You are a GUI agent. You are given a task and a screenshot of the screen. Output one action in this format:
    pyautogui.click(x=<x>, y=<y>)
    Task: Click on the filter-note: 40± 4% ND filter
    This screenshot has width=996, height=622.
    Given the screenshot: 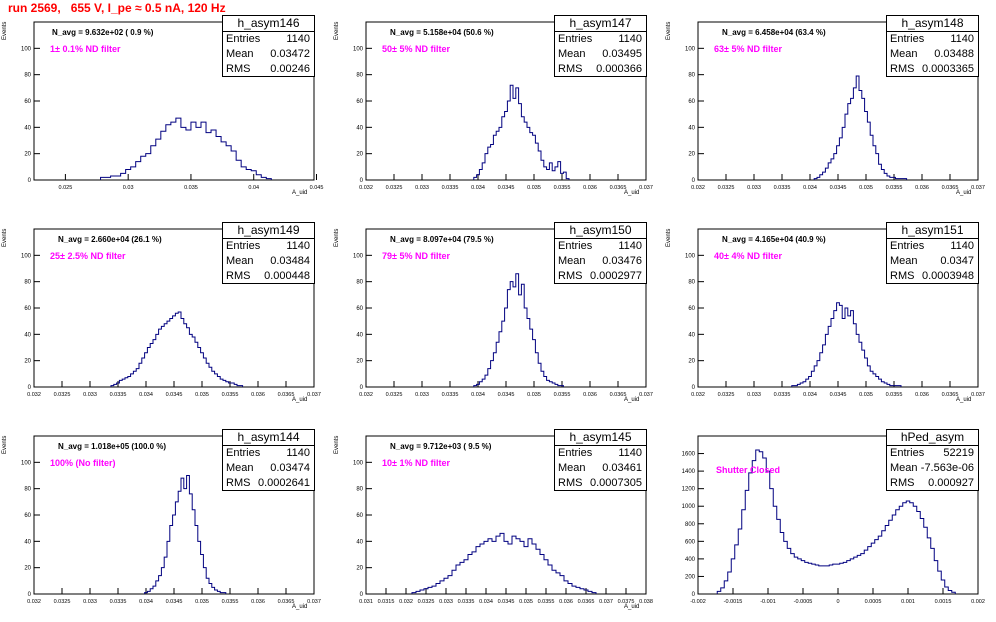 What is the action you would take?
    pyautogui.click(x=748, y=256)
    